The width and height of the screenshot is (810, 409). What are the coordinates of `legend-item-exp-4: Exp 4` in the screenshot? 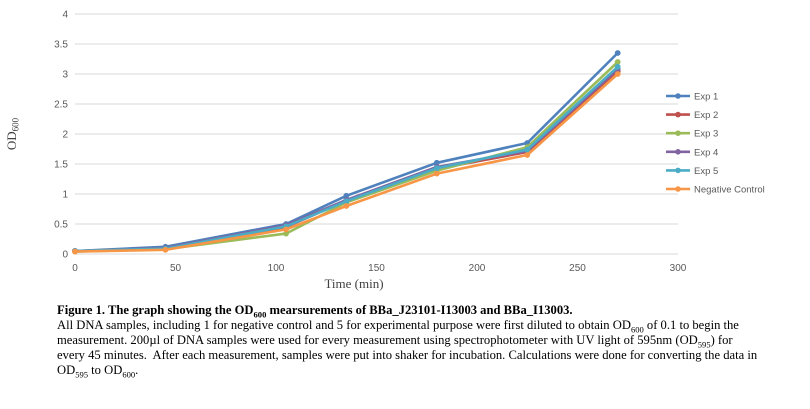 It's located at (692, 152).